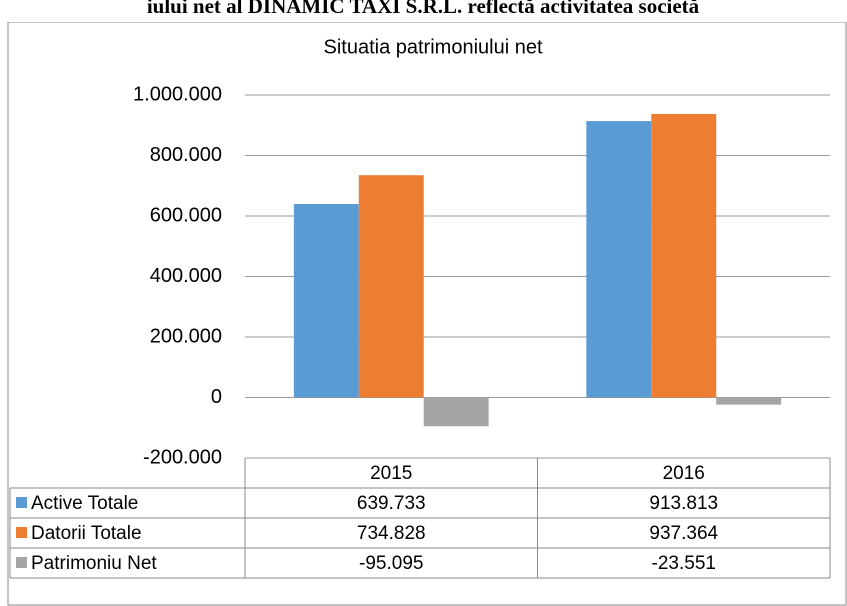 Image resolution: width=847 pixels, height=606 pixels. Describe the element at coordinates (216, 397) in the screenshot. I see `y-tick-label: 0` at that location.